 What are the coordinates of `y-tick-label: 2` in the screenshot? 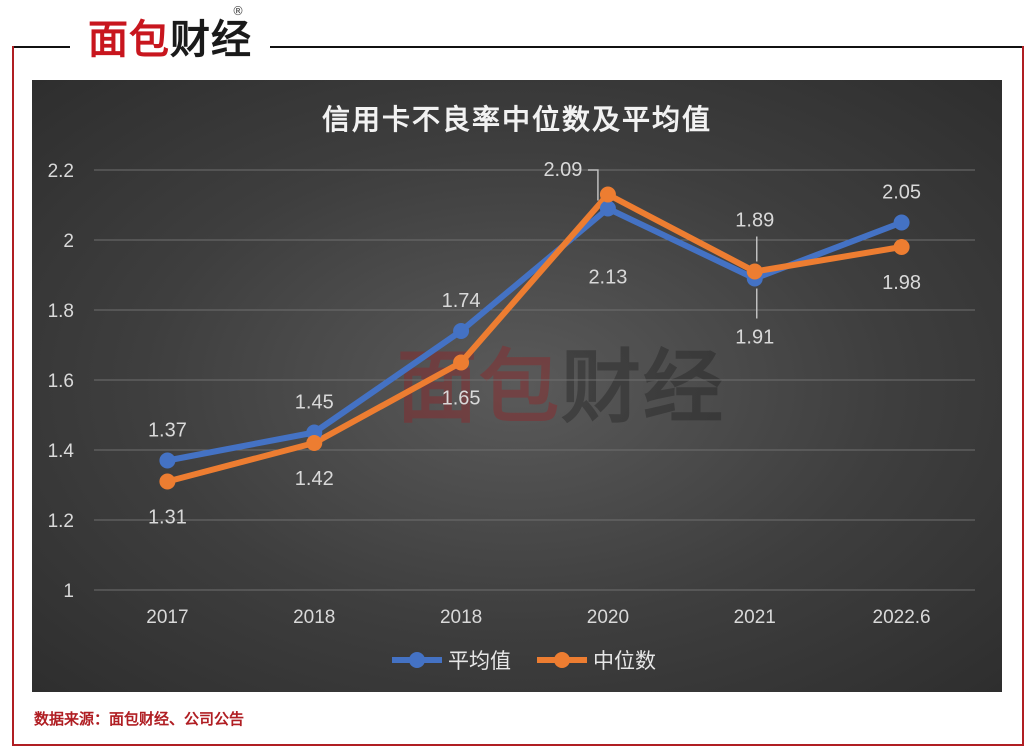 It's located at (68, 241).